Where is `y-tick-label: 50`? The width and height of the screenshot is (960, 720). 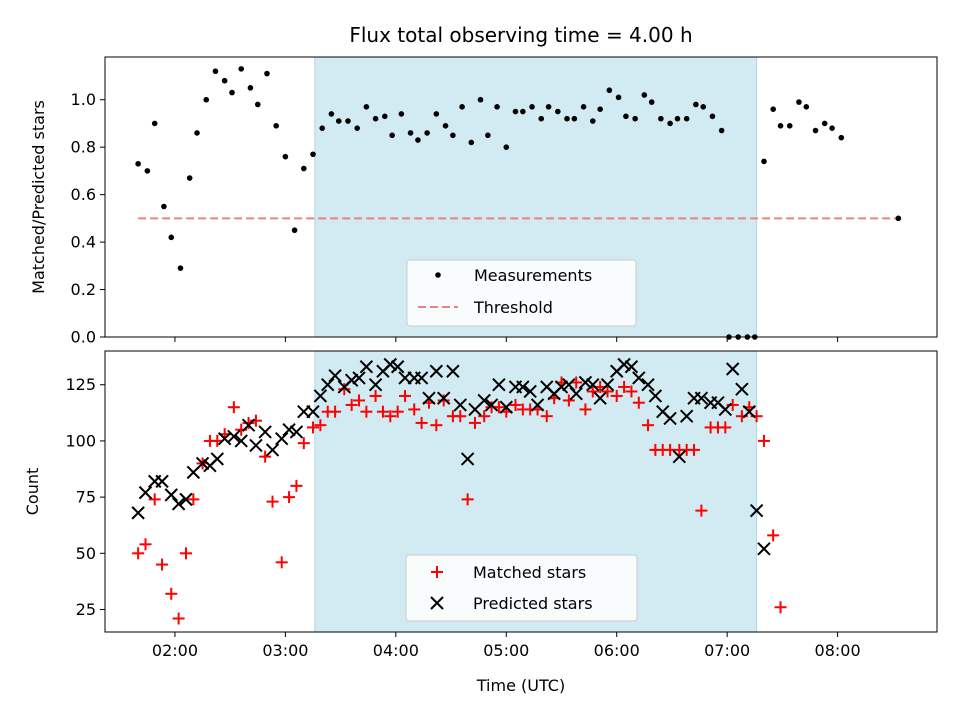
y-tick-label: 50 is located at coordinates (86, 553).